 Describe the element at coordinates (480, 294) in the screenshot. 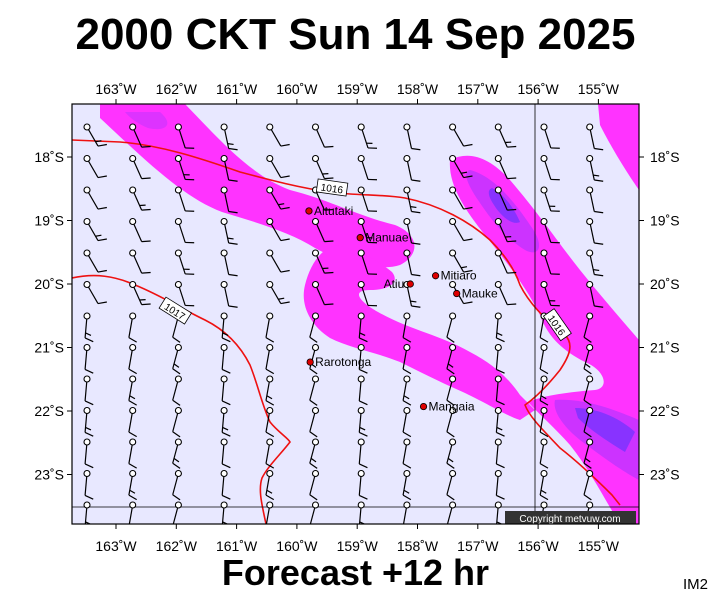

I see `place-label: Mauke` at that location.